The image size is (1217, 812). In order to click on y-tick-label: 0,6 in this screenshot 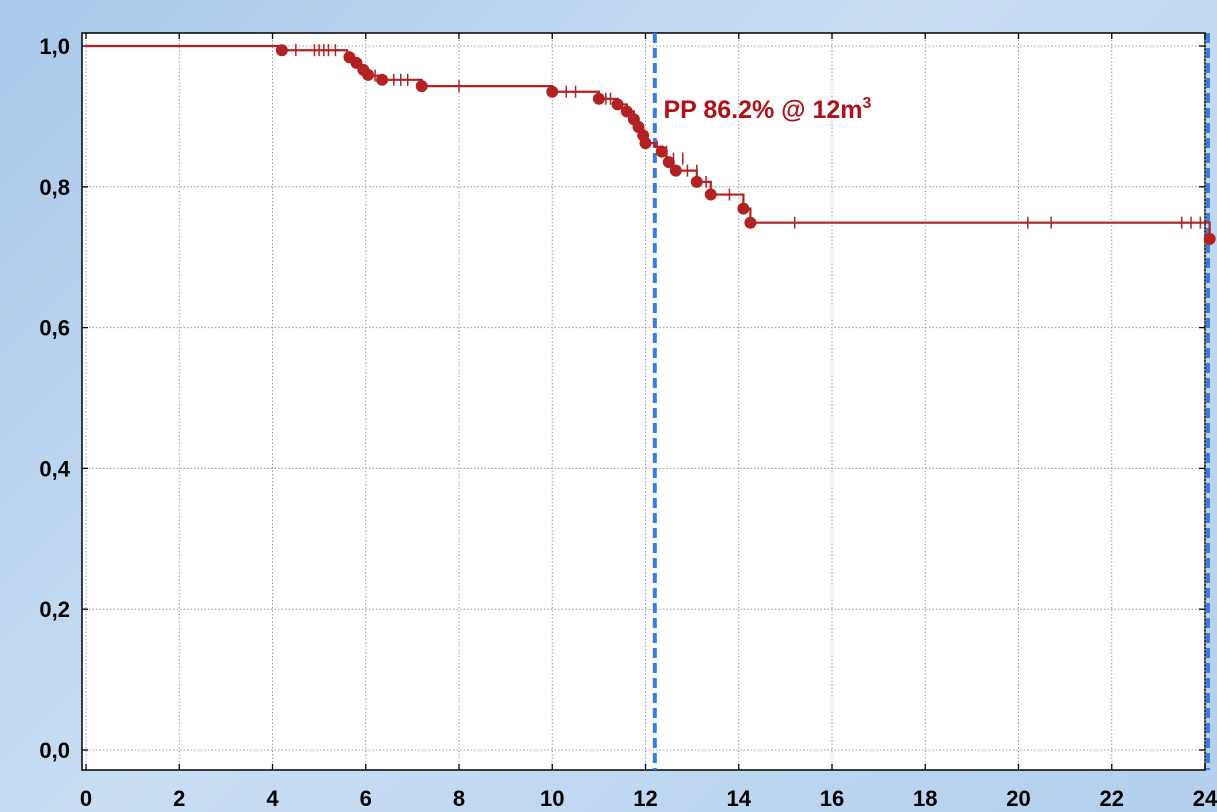, I will do `click(54, 328)`.